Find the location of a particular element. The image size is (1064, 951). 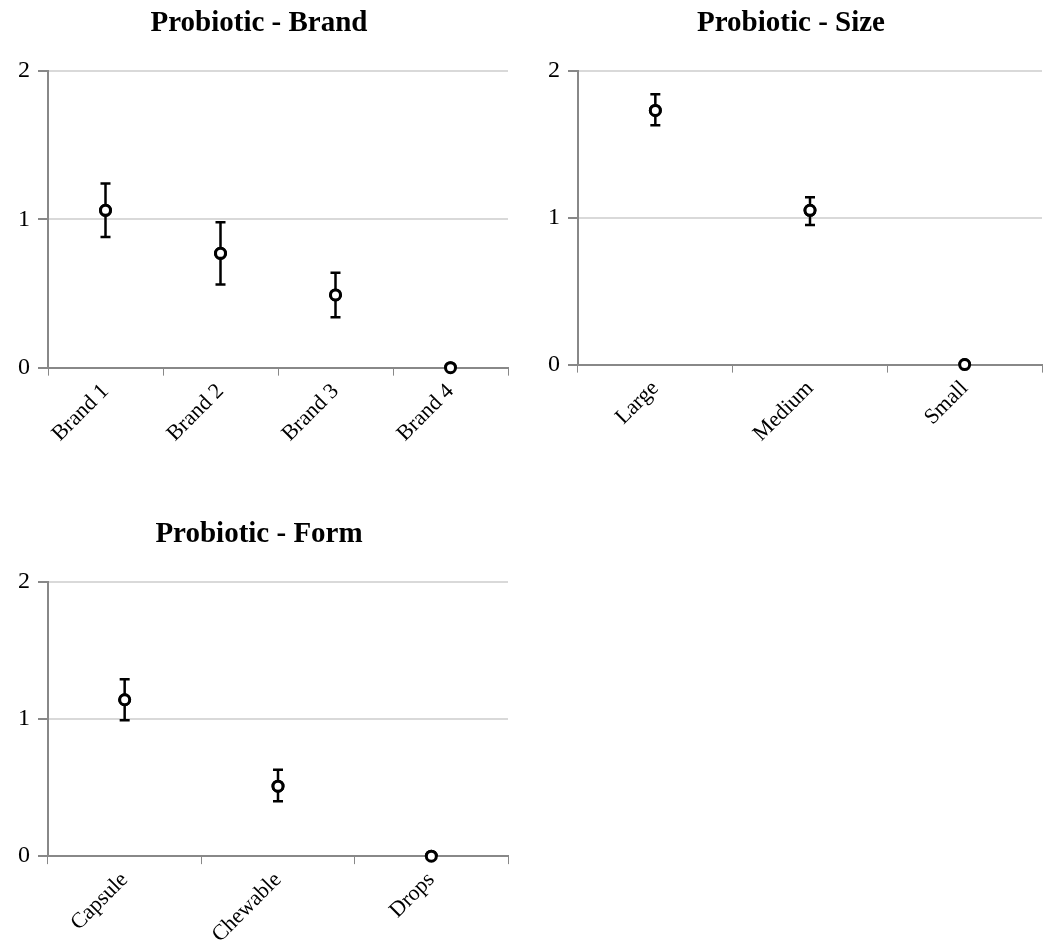

chart-title: Probiotic - Size is located at coordinates (791, 20).